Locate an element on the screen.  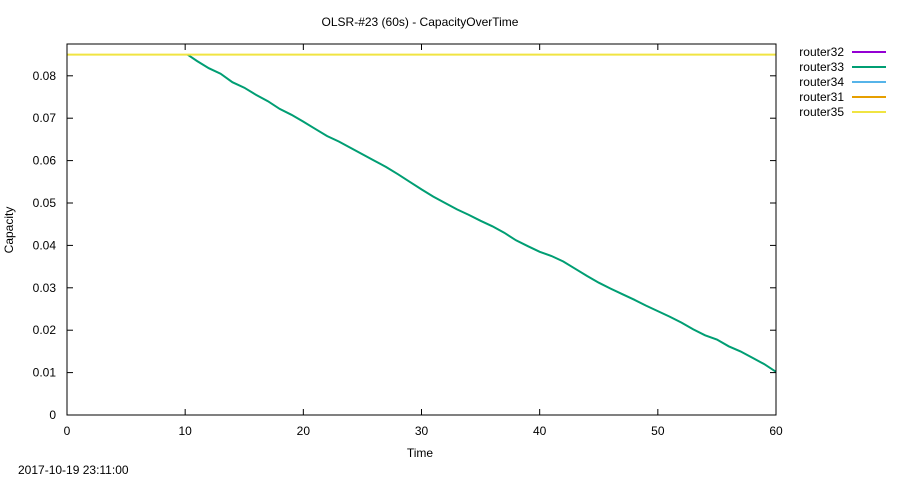
y-tick-label: 0 is located at coordinates (52, 415).